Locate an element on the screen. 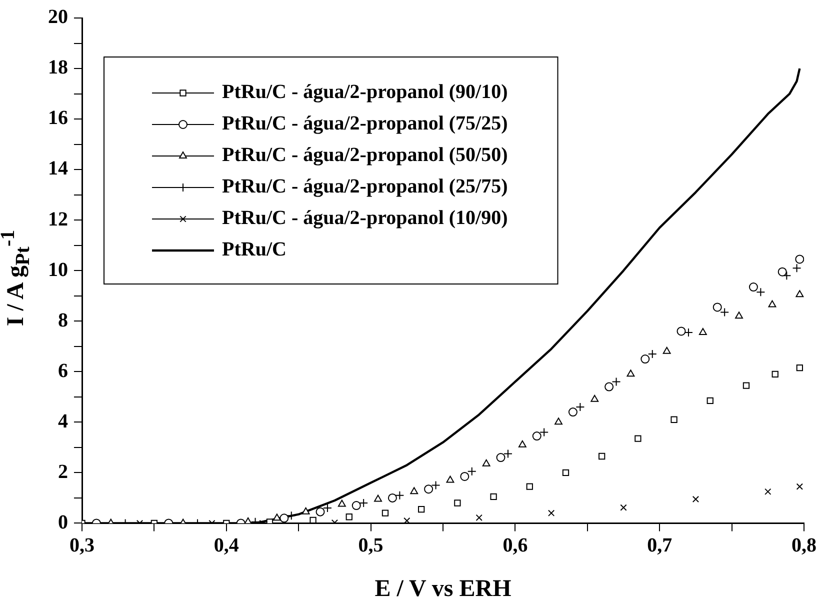 The height and width of the screenshot is (612, 824). legend-label: PtRu/C - água/2-propanol (10/90) is located at coordinates (365, 218).